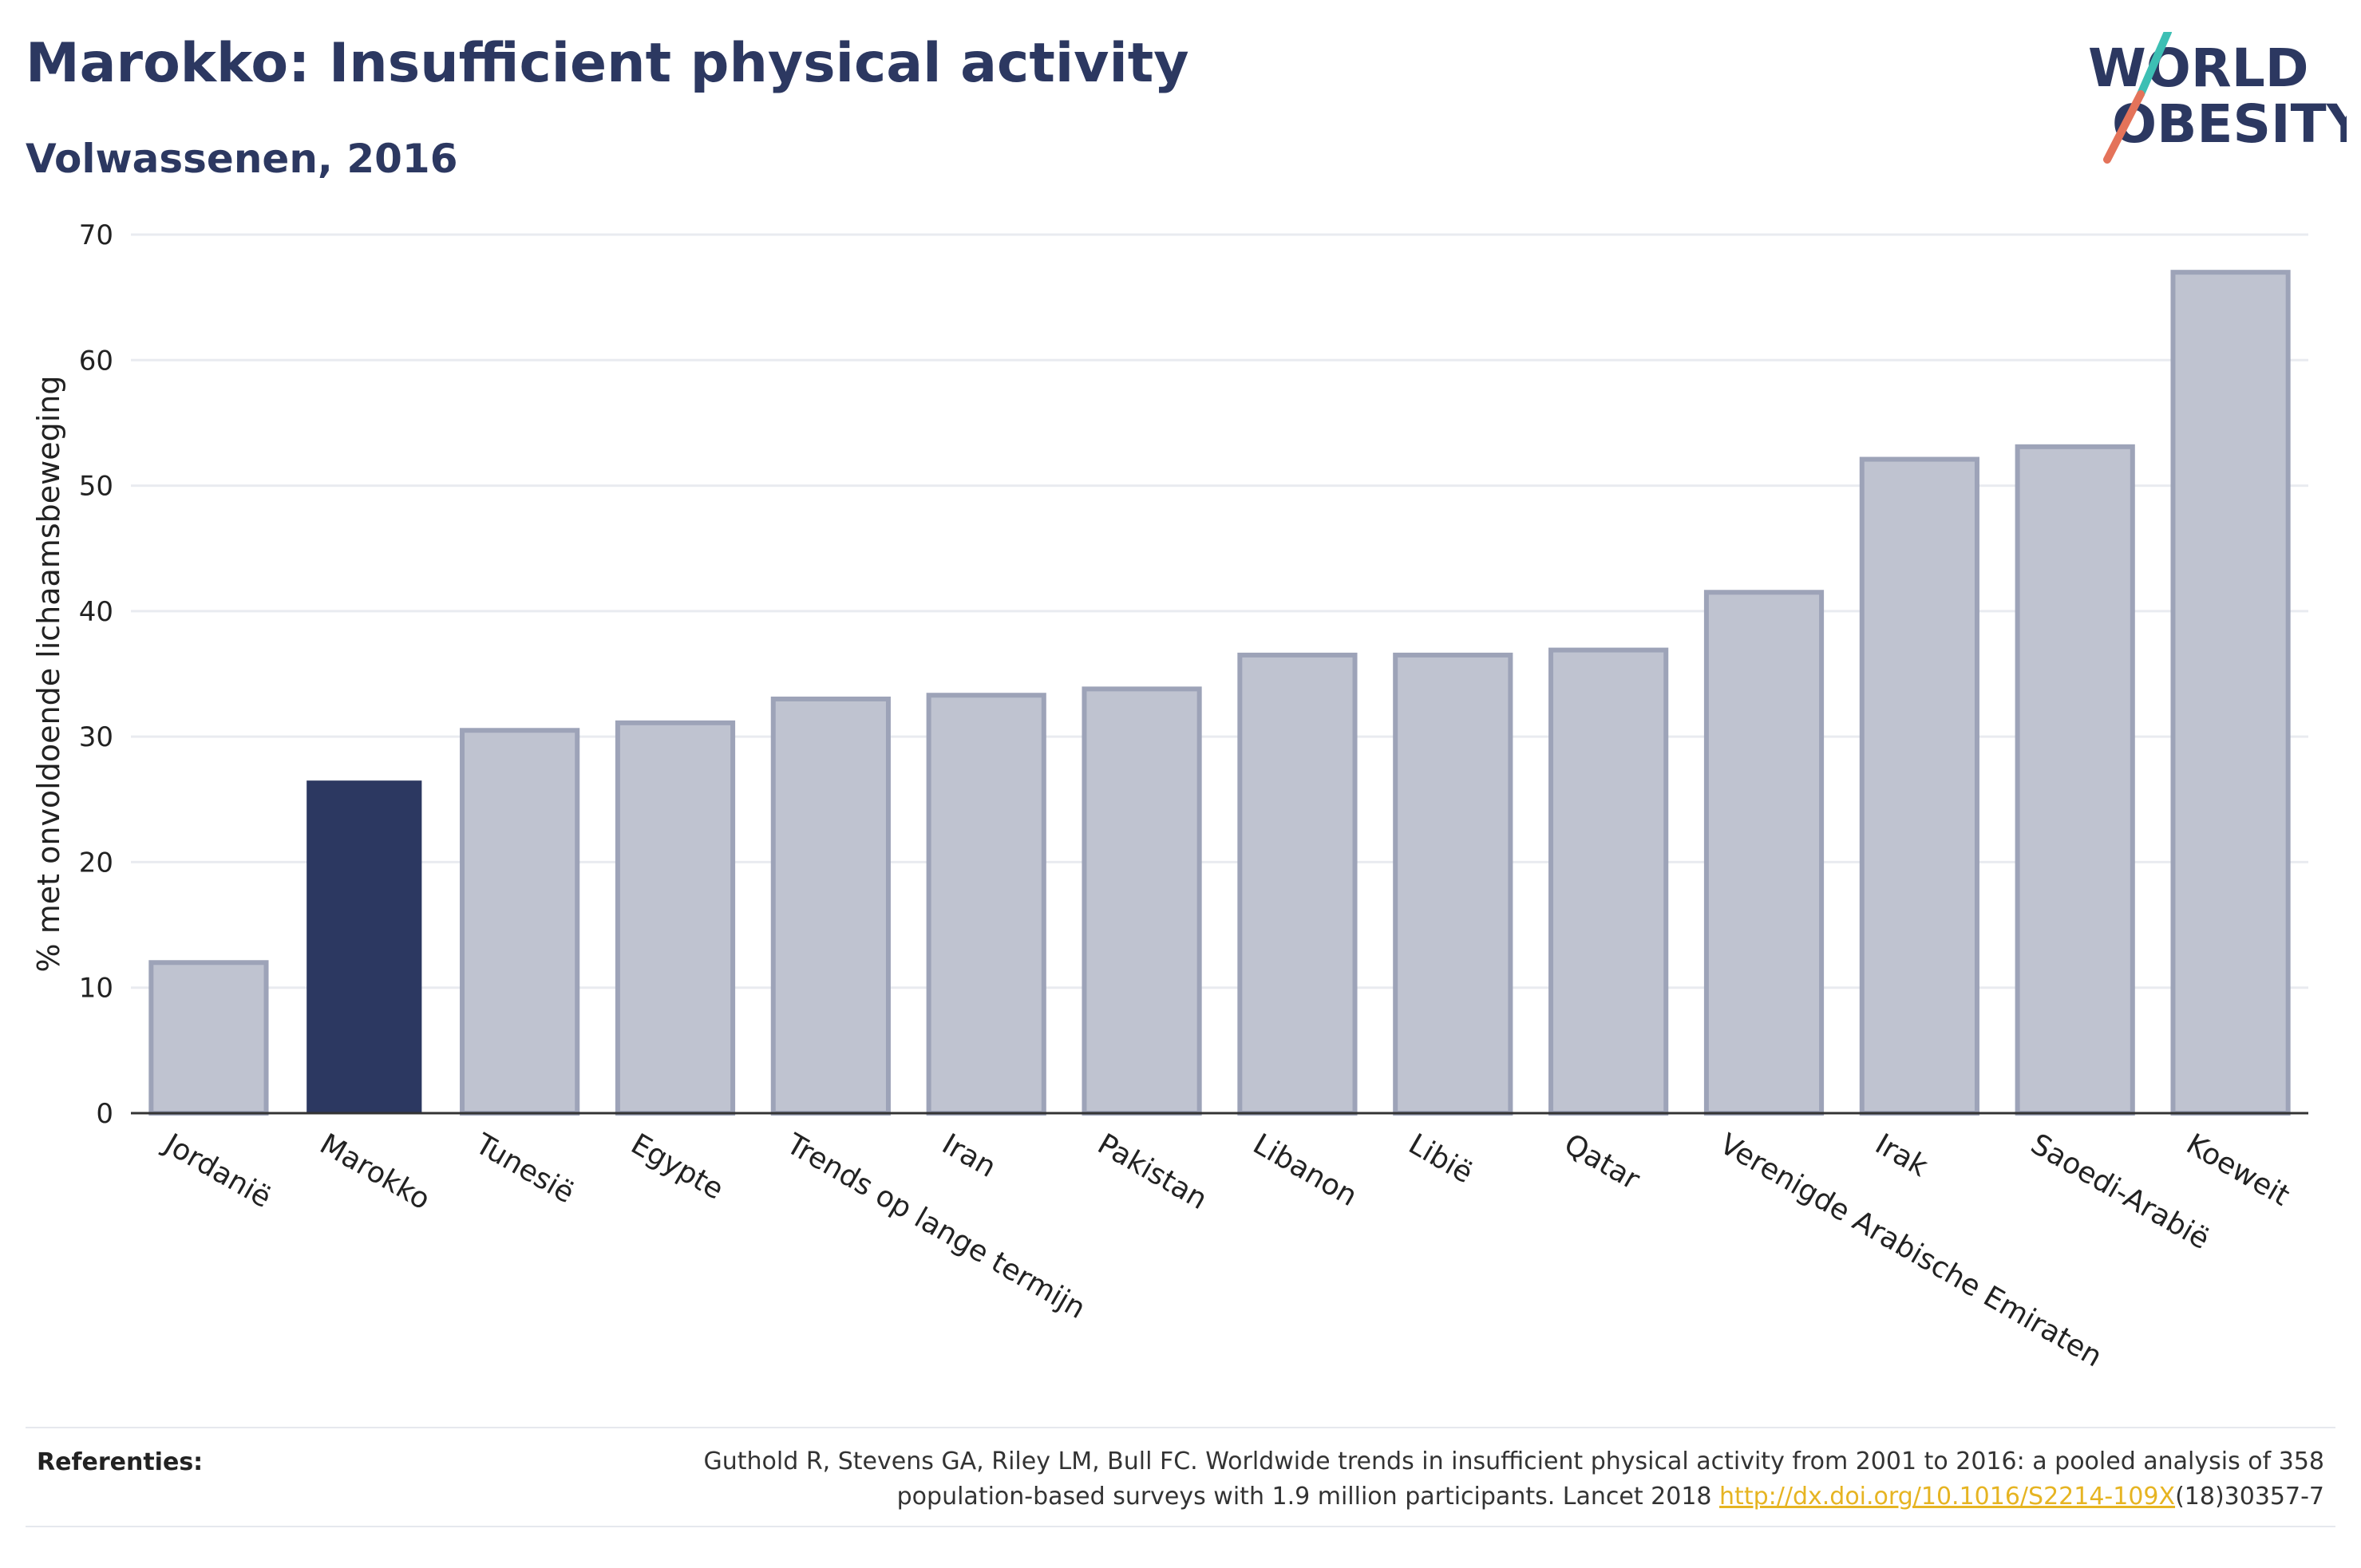  I want to click on y-tick-label: 0, so click(104, 1114).